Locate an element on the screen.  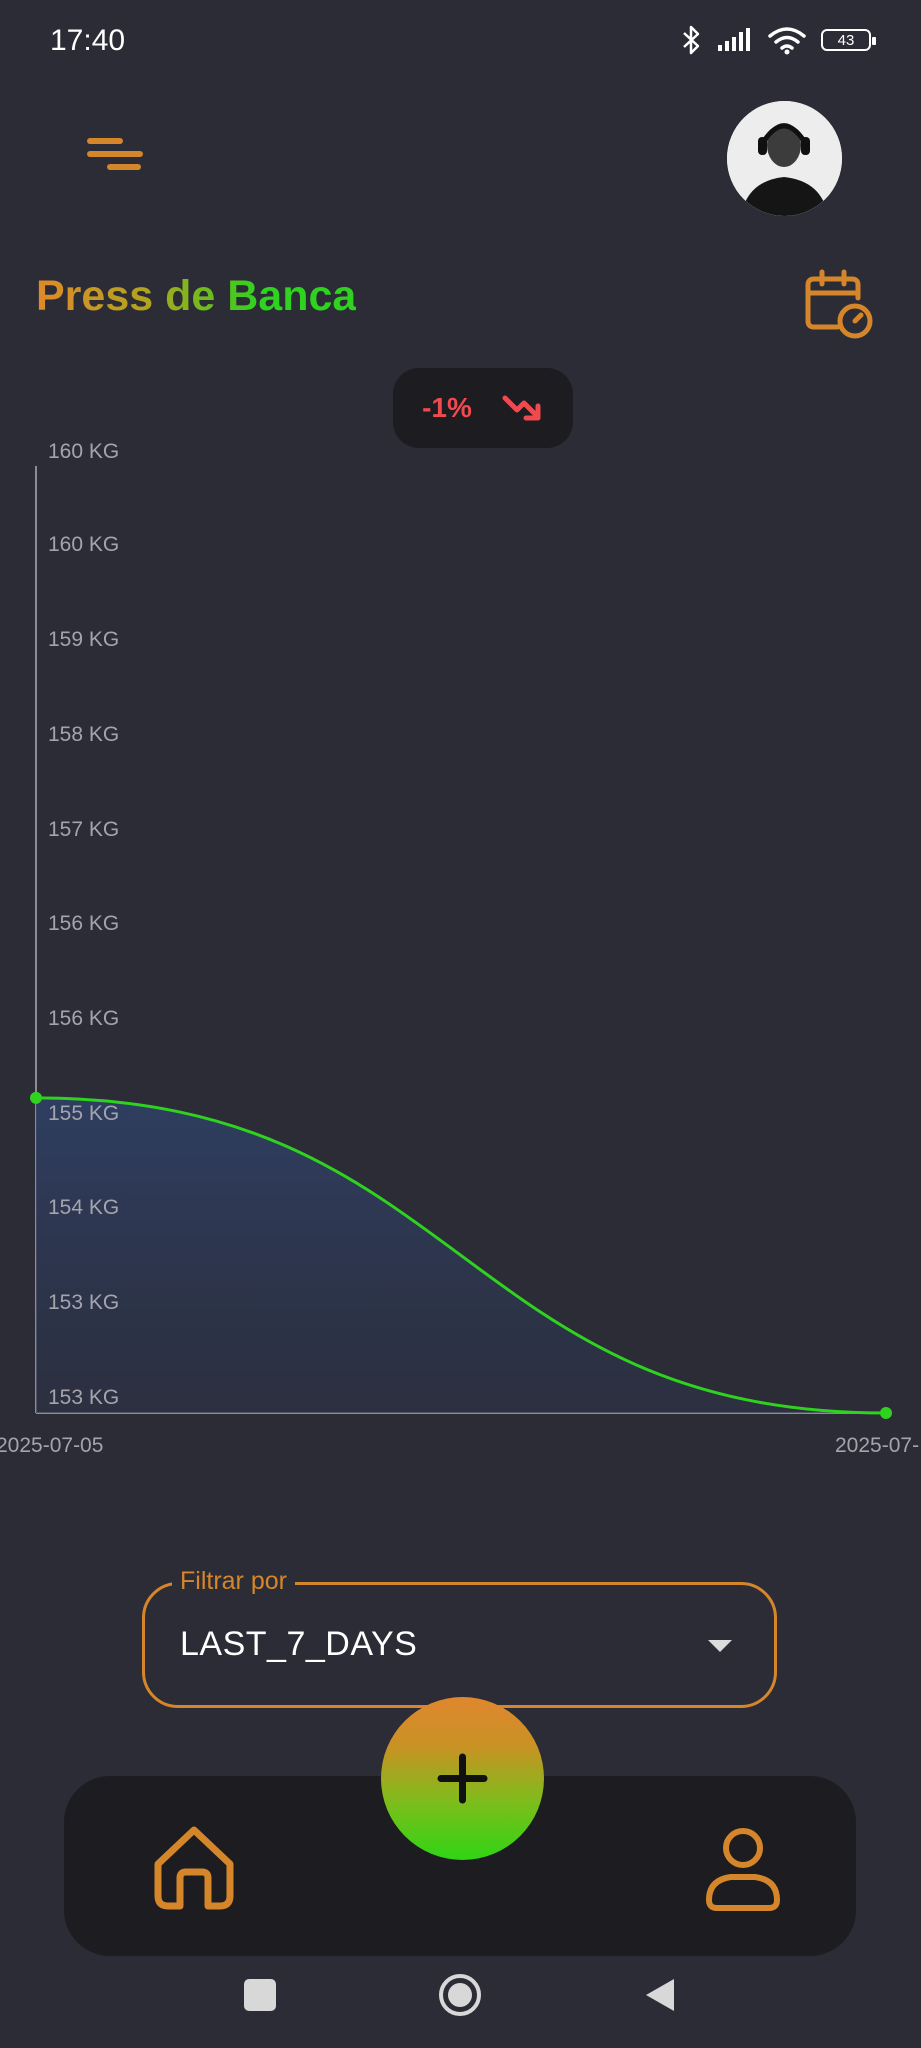
page-title: Press de Banca is located at coordinates (196, 296).